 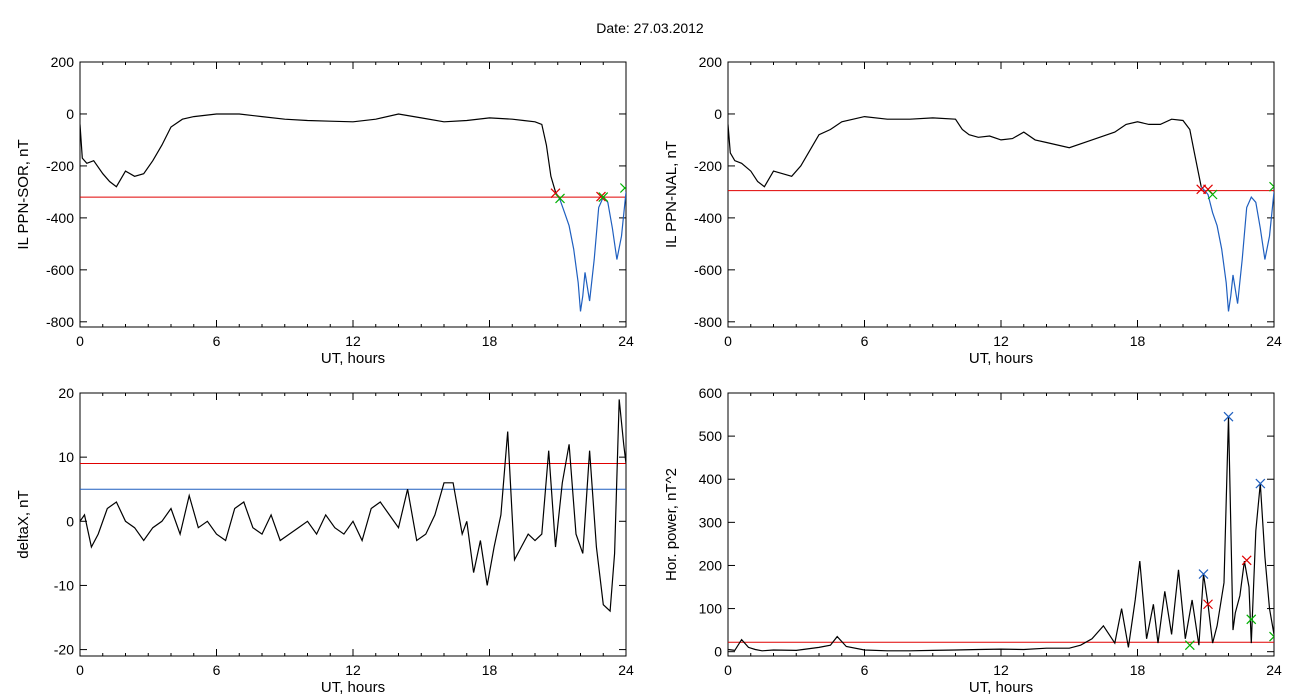 I want to click on y-axis-label: deltaX, nT, so click(x=23, y=524).